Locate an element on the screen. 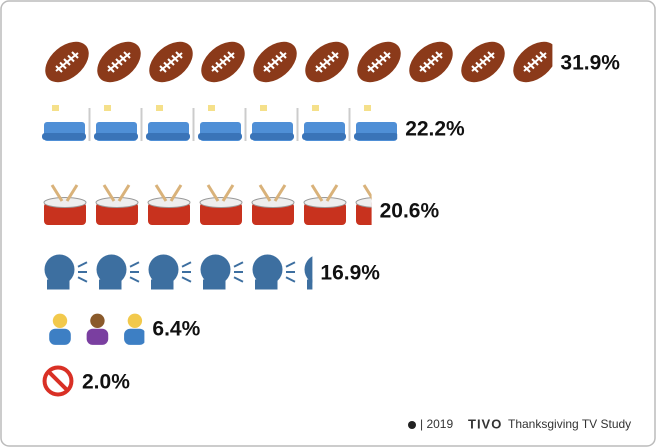 This screenshot has height=447, width=656. source-icon is located at coordinates (412, 425).